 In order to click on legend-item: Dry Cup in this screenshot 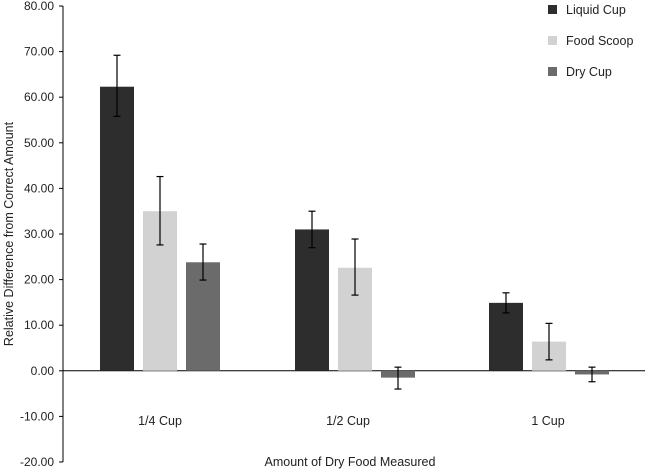, I will do `click(580, 72)`.